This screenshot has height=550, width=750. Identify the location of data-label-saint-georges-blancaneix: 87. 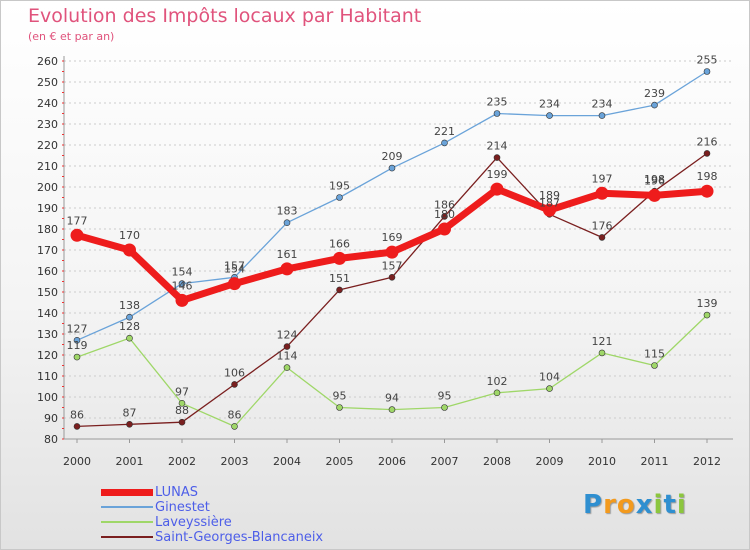
(130, 412).